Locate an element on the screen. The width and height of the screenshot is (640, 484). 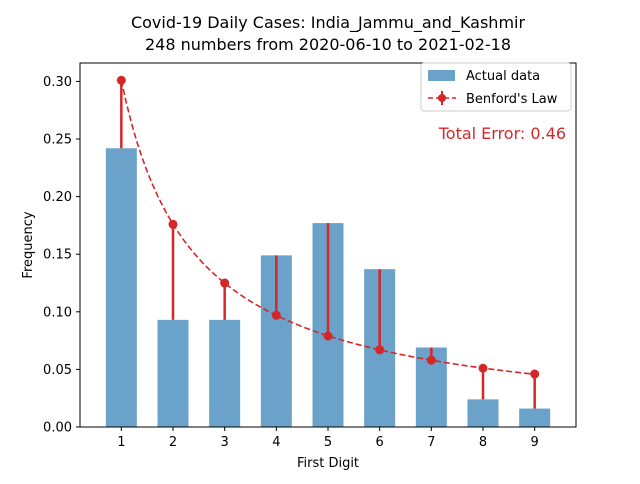
x-tick-label-5: 5 is located at coordinates (328, 442).